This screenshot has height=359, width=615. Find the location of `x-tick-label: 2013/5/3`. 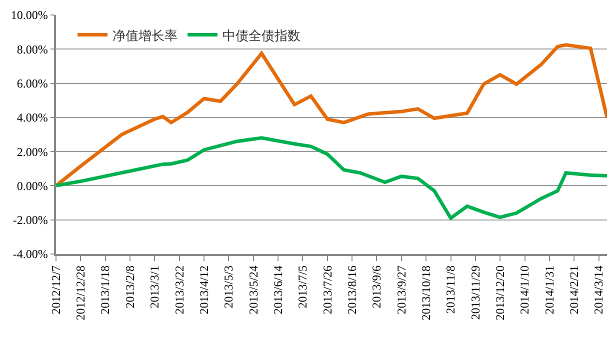

x-tick-label: 2013/5/3 is located at coordinates (229, 287).